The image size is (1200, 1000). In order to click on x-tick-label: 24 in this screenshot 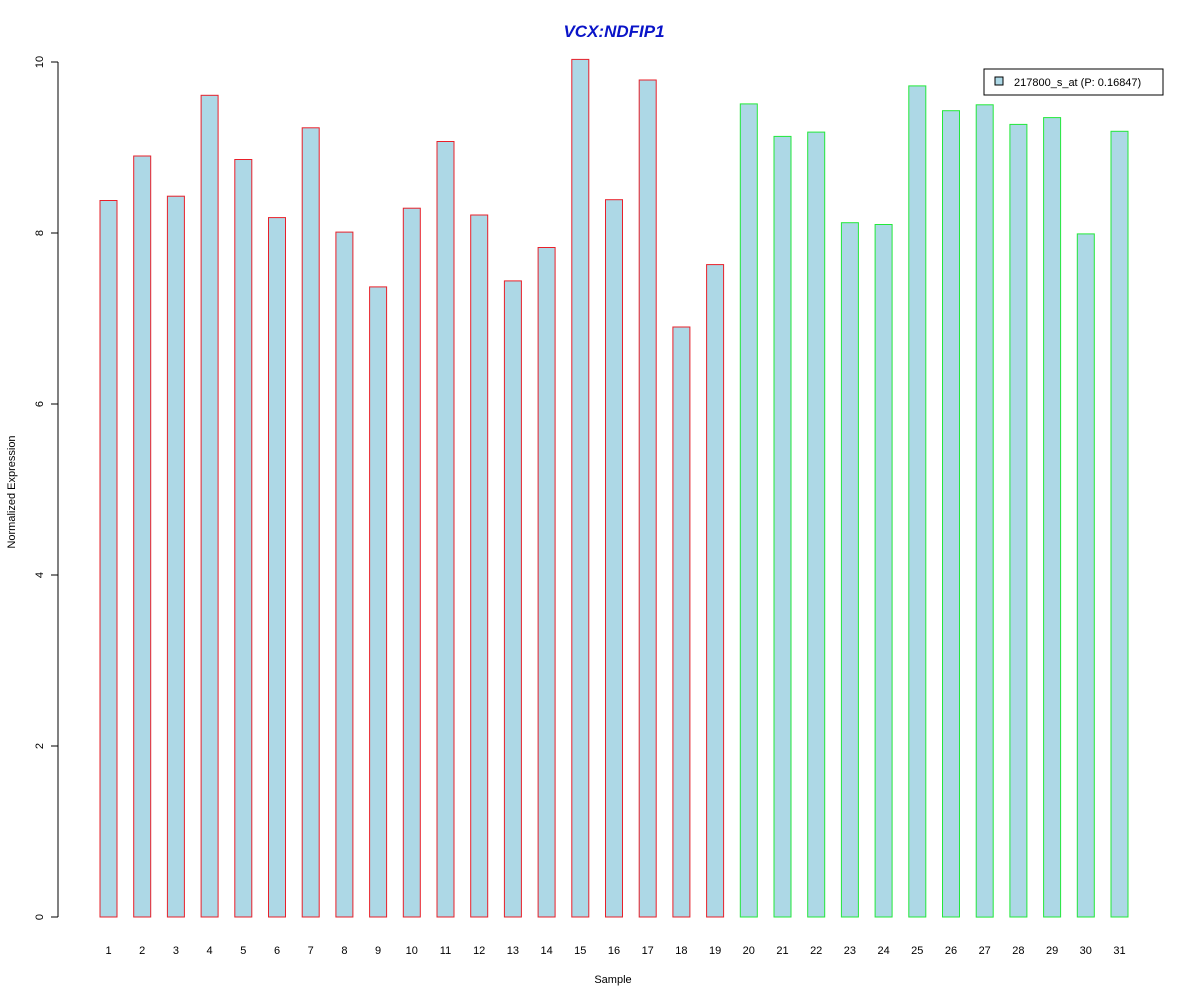, I will do `click(883, 951)`.